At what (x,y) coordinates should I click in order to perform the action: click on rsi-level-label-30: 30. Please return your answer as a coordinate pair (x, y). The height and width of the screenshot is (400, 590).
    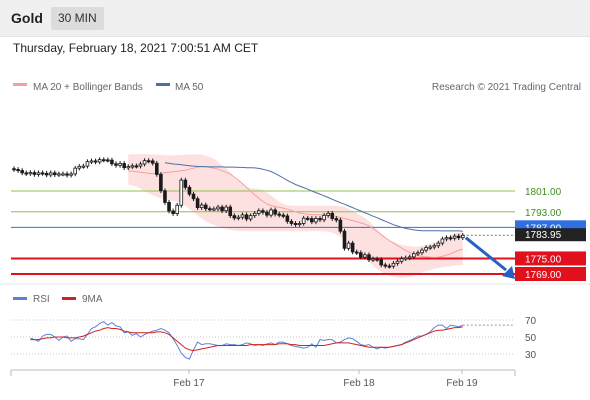
    Looking at the image, I should click on (531, 355).